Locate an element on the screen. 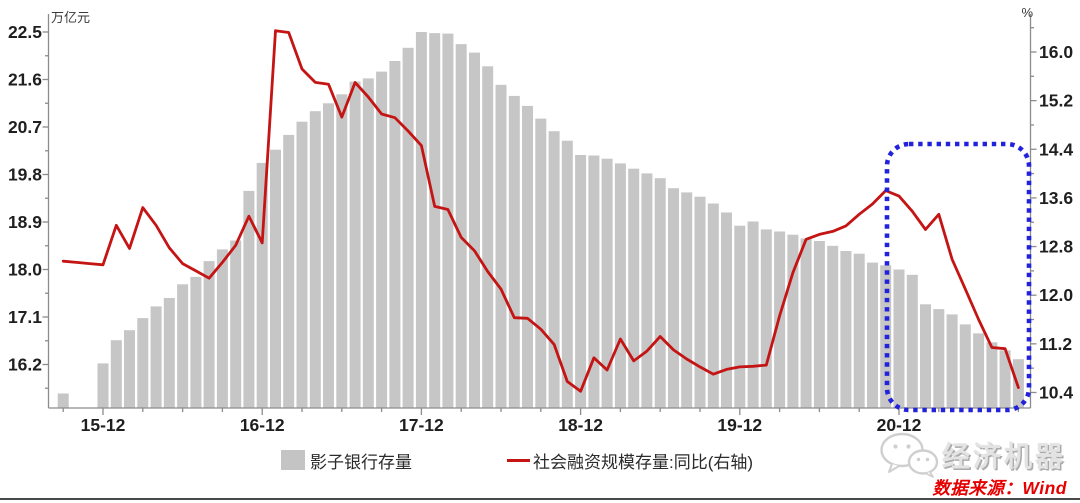 The width and height of the screenshot is (1080, 503). legend-item-shadow-banking: 影子银行存量 is located at coordinates (346, 460).